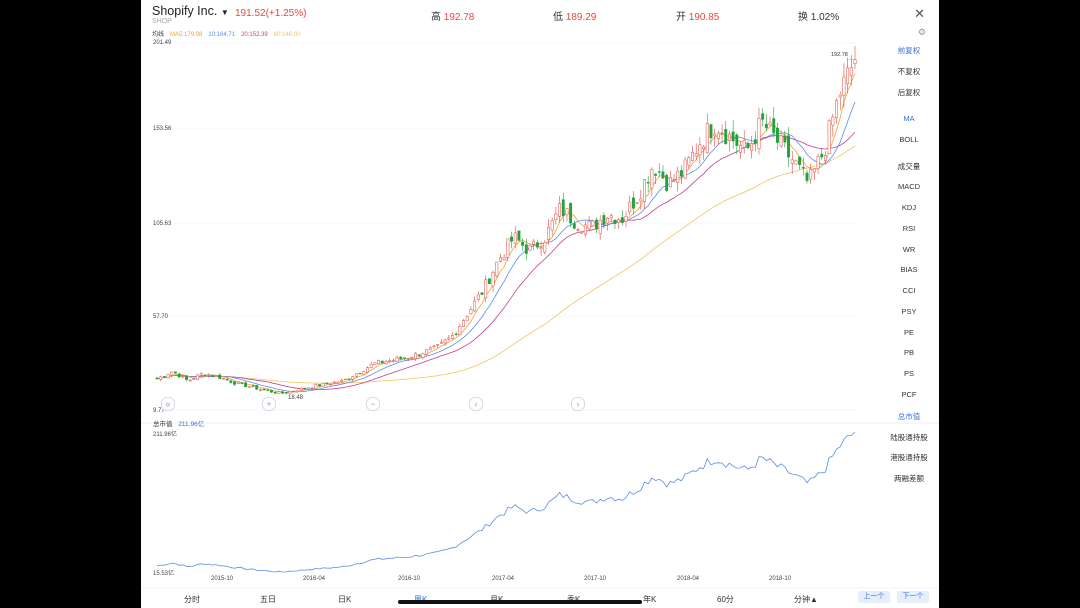  I want to click on sidebar-item-ps: PS, so click(908, 373).